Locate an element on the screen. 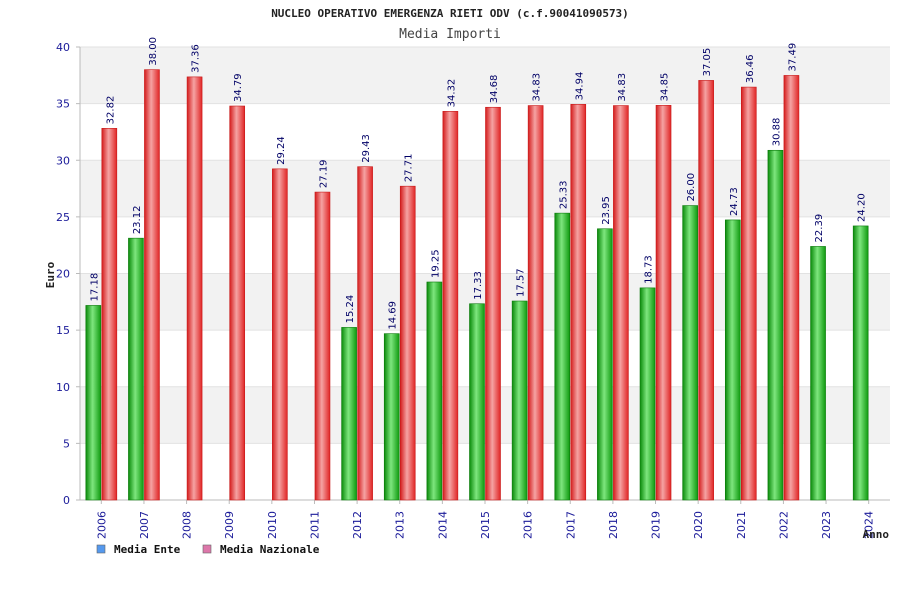 The image size is (900, 600). legend-swatch-media-nazionale is located at coordinates (207, 549).